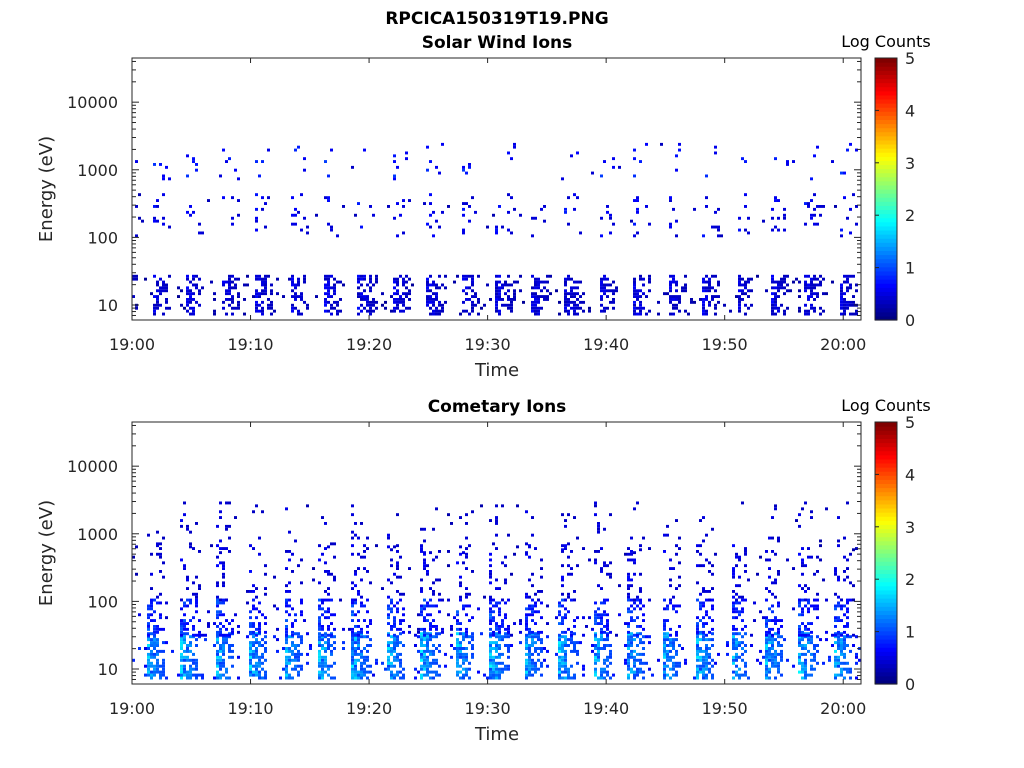 The width and height of the screenshot is (1024, 768). Describe the element at coordinates (496, 370) in the screenshot. I see `x-label-solar-wind: Time` at that location.